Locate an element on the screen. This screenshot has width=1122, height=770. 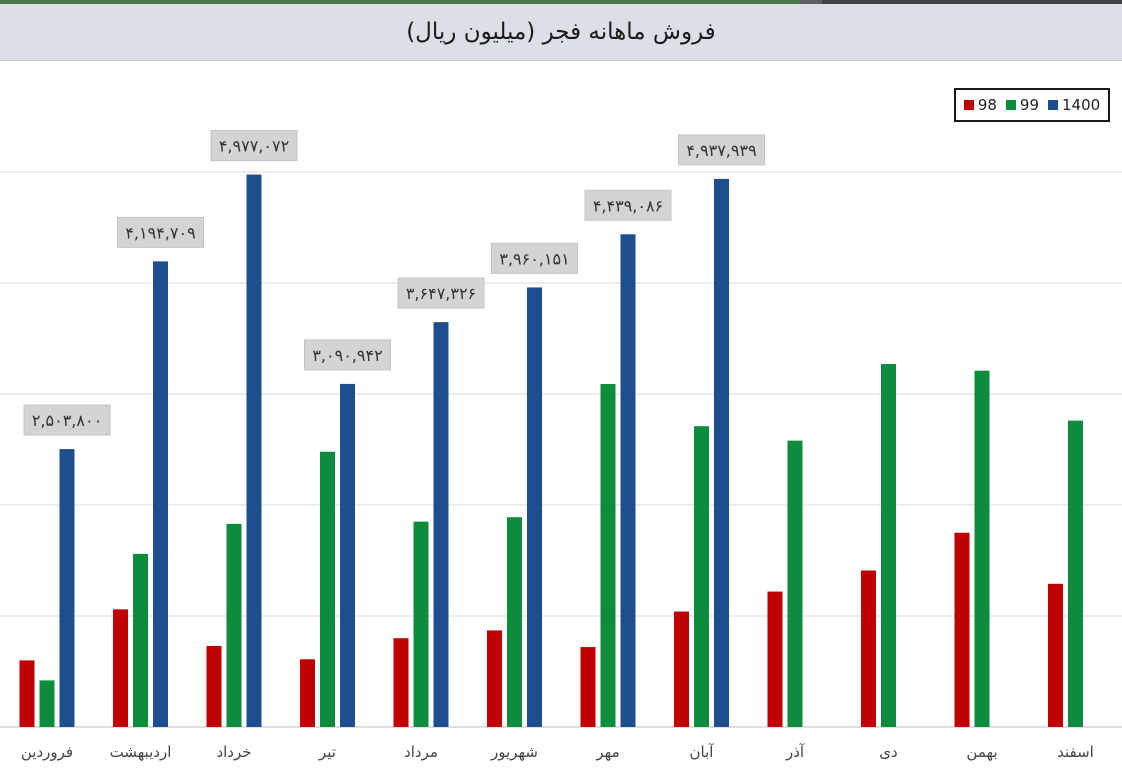
data-label-7: ۴,۴۳۹,۰۸۶ is located at coordinates (628, 205).